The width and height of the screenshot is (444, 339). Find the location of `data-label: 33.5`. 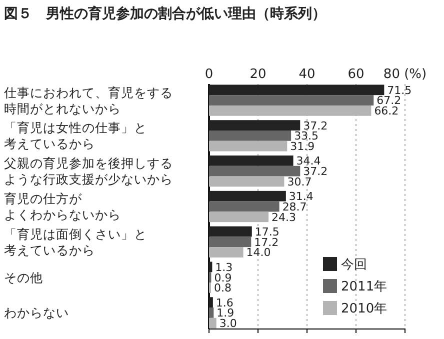

data-label: 33.5 is located at coordinates (306, 136).